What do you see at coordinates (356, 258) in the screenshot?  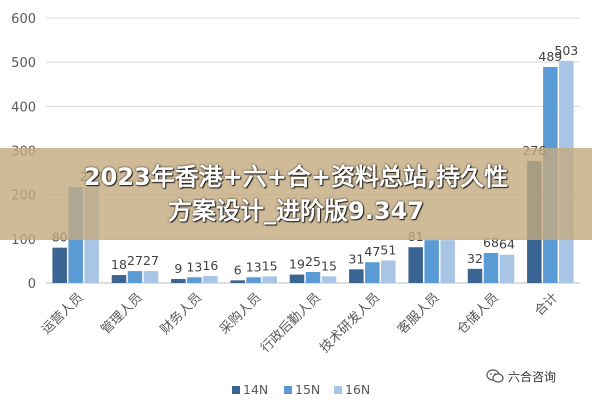 I see `data-label: 31` at bounding box center [356, 258].